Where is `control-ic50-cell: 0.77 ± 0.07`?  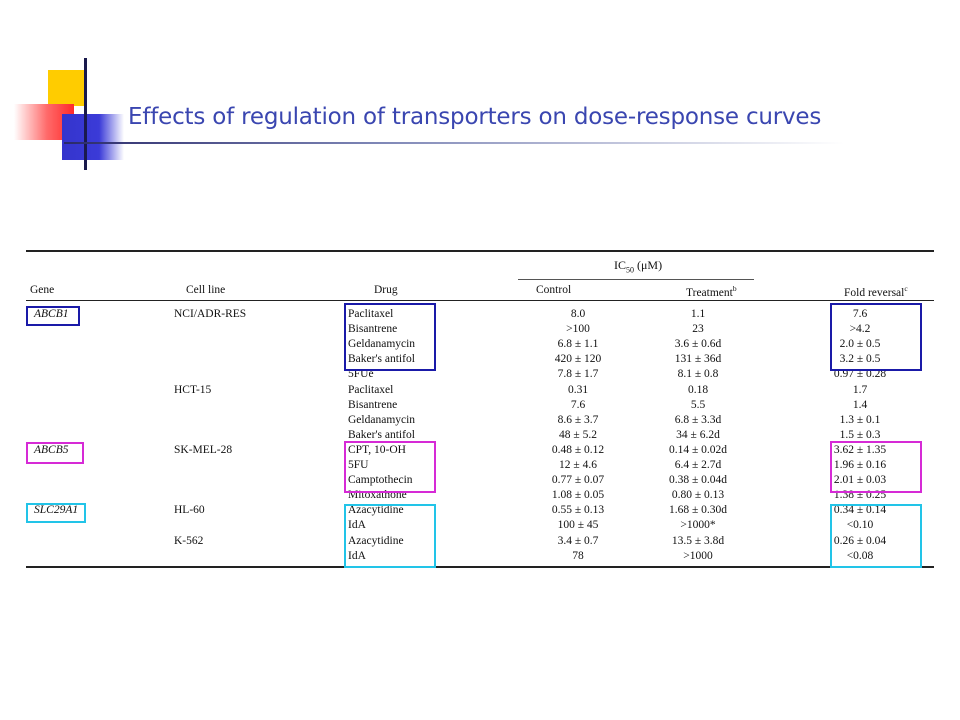
control-ic50-cell: 0.77 ± 0.07 is located at coordinates (578, 480).